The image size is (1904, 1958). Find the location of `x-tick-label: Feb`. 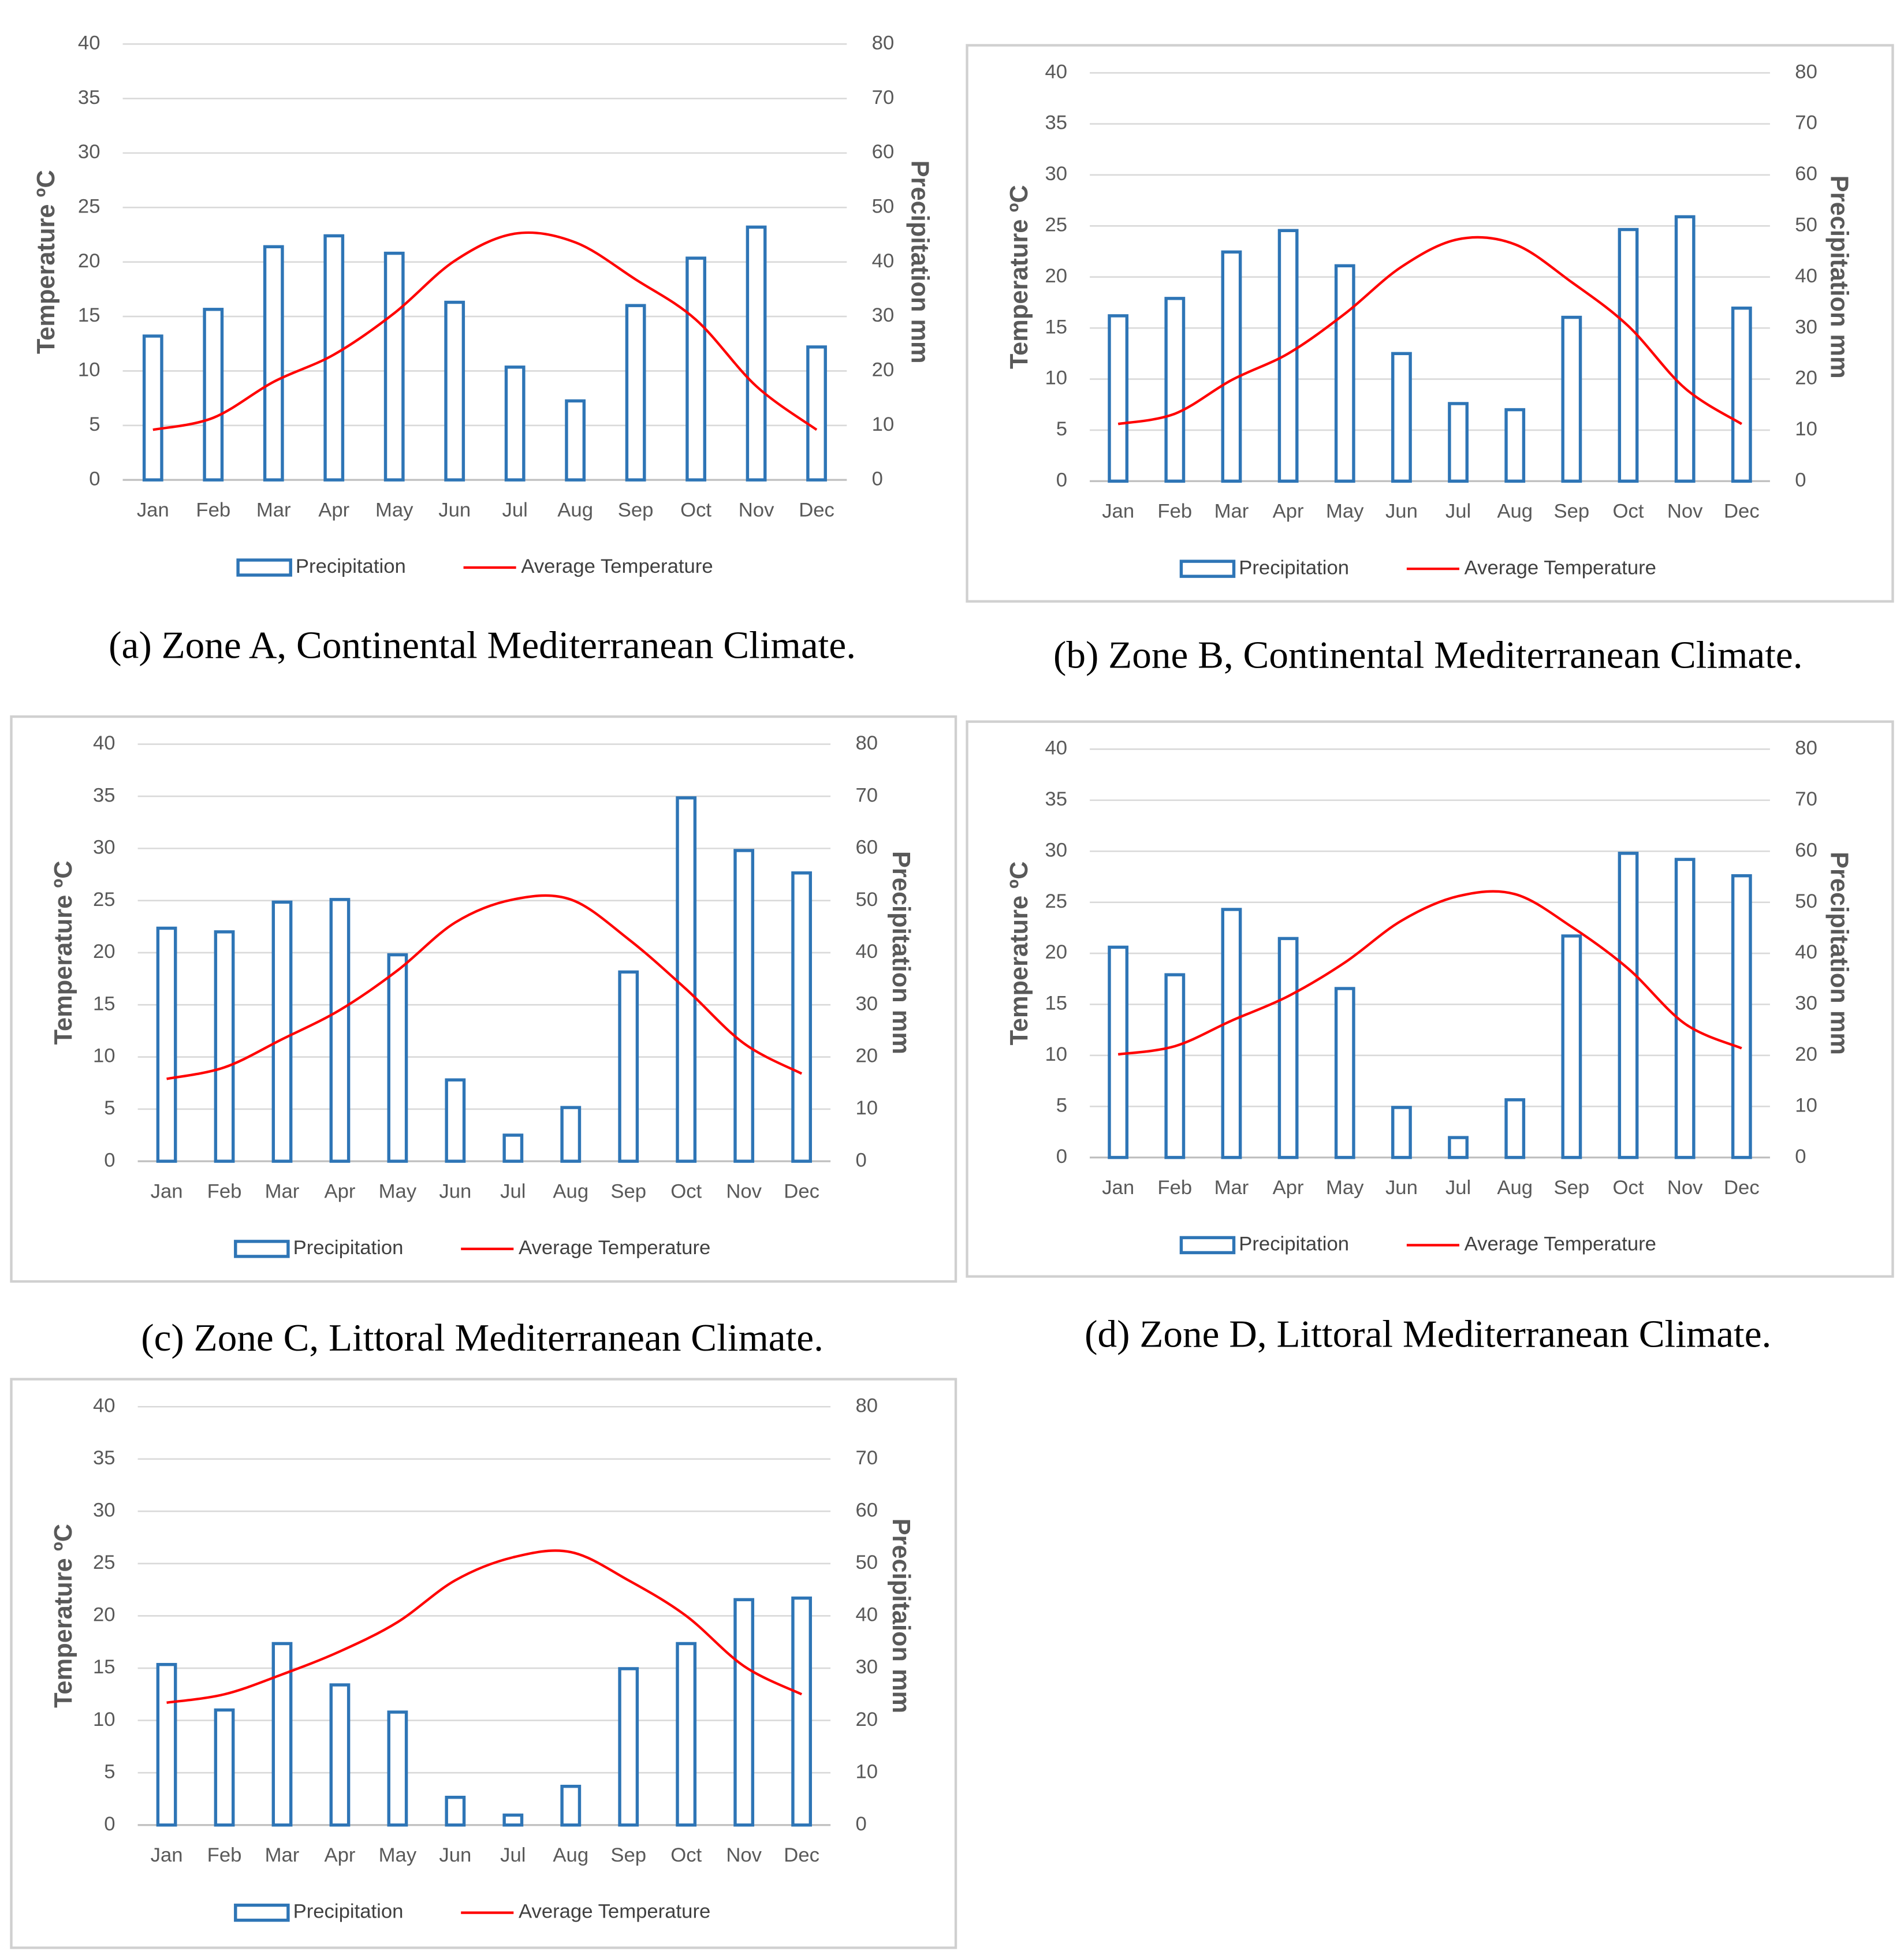

x-tick-label: Feb is located at coordinates (213, 510).